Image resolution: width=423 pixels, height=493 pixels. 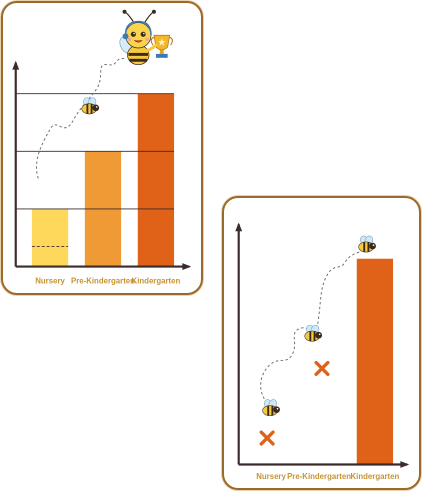 I want to click on mascot-headset, so click(x=138, y=28).